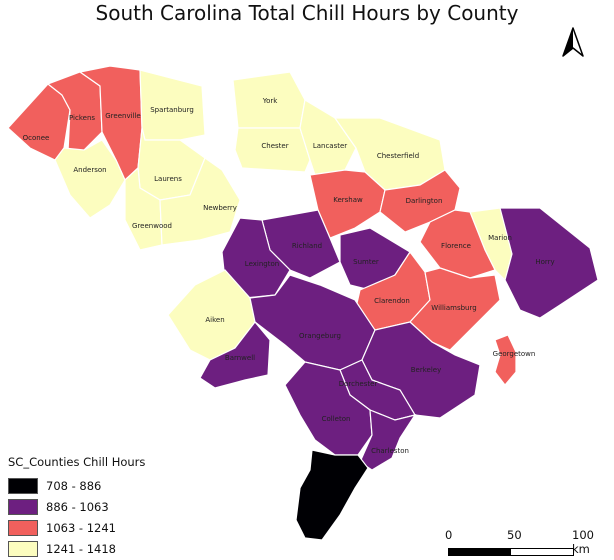 The width and height of the screenshot is (614, 560). I want to click on county-label: Charleston, so click(390, 451).